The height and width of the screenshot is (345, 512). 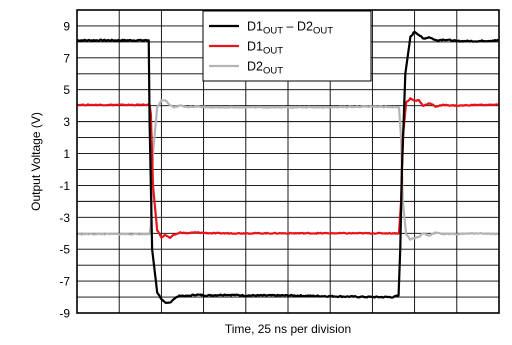 I want to click on y-tick-label: -9, so click(x=64, y=314).